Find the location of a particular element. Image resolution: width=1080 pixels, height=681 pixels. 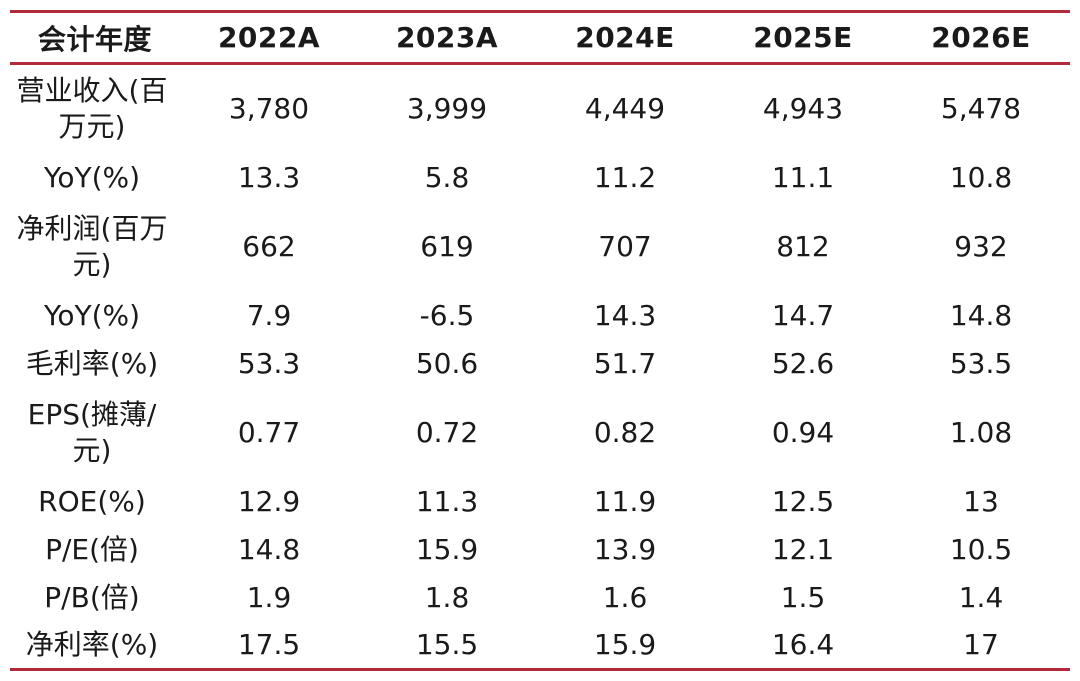

cell-value: 3,780 is located at coordinates (269, 109).